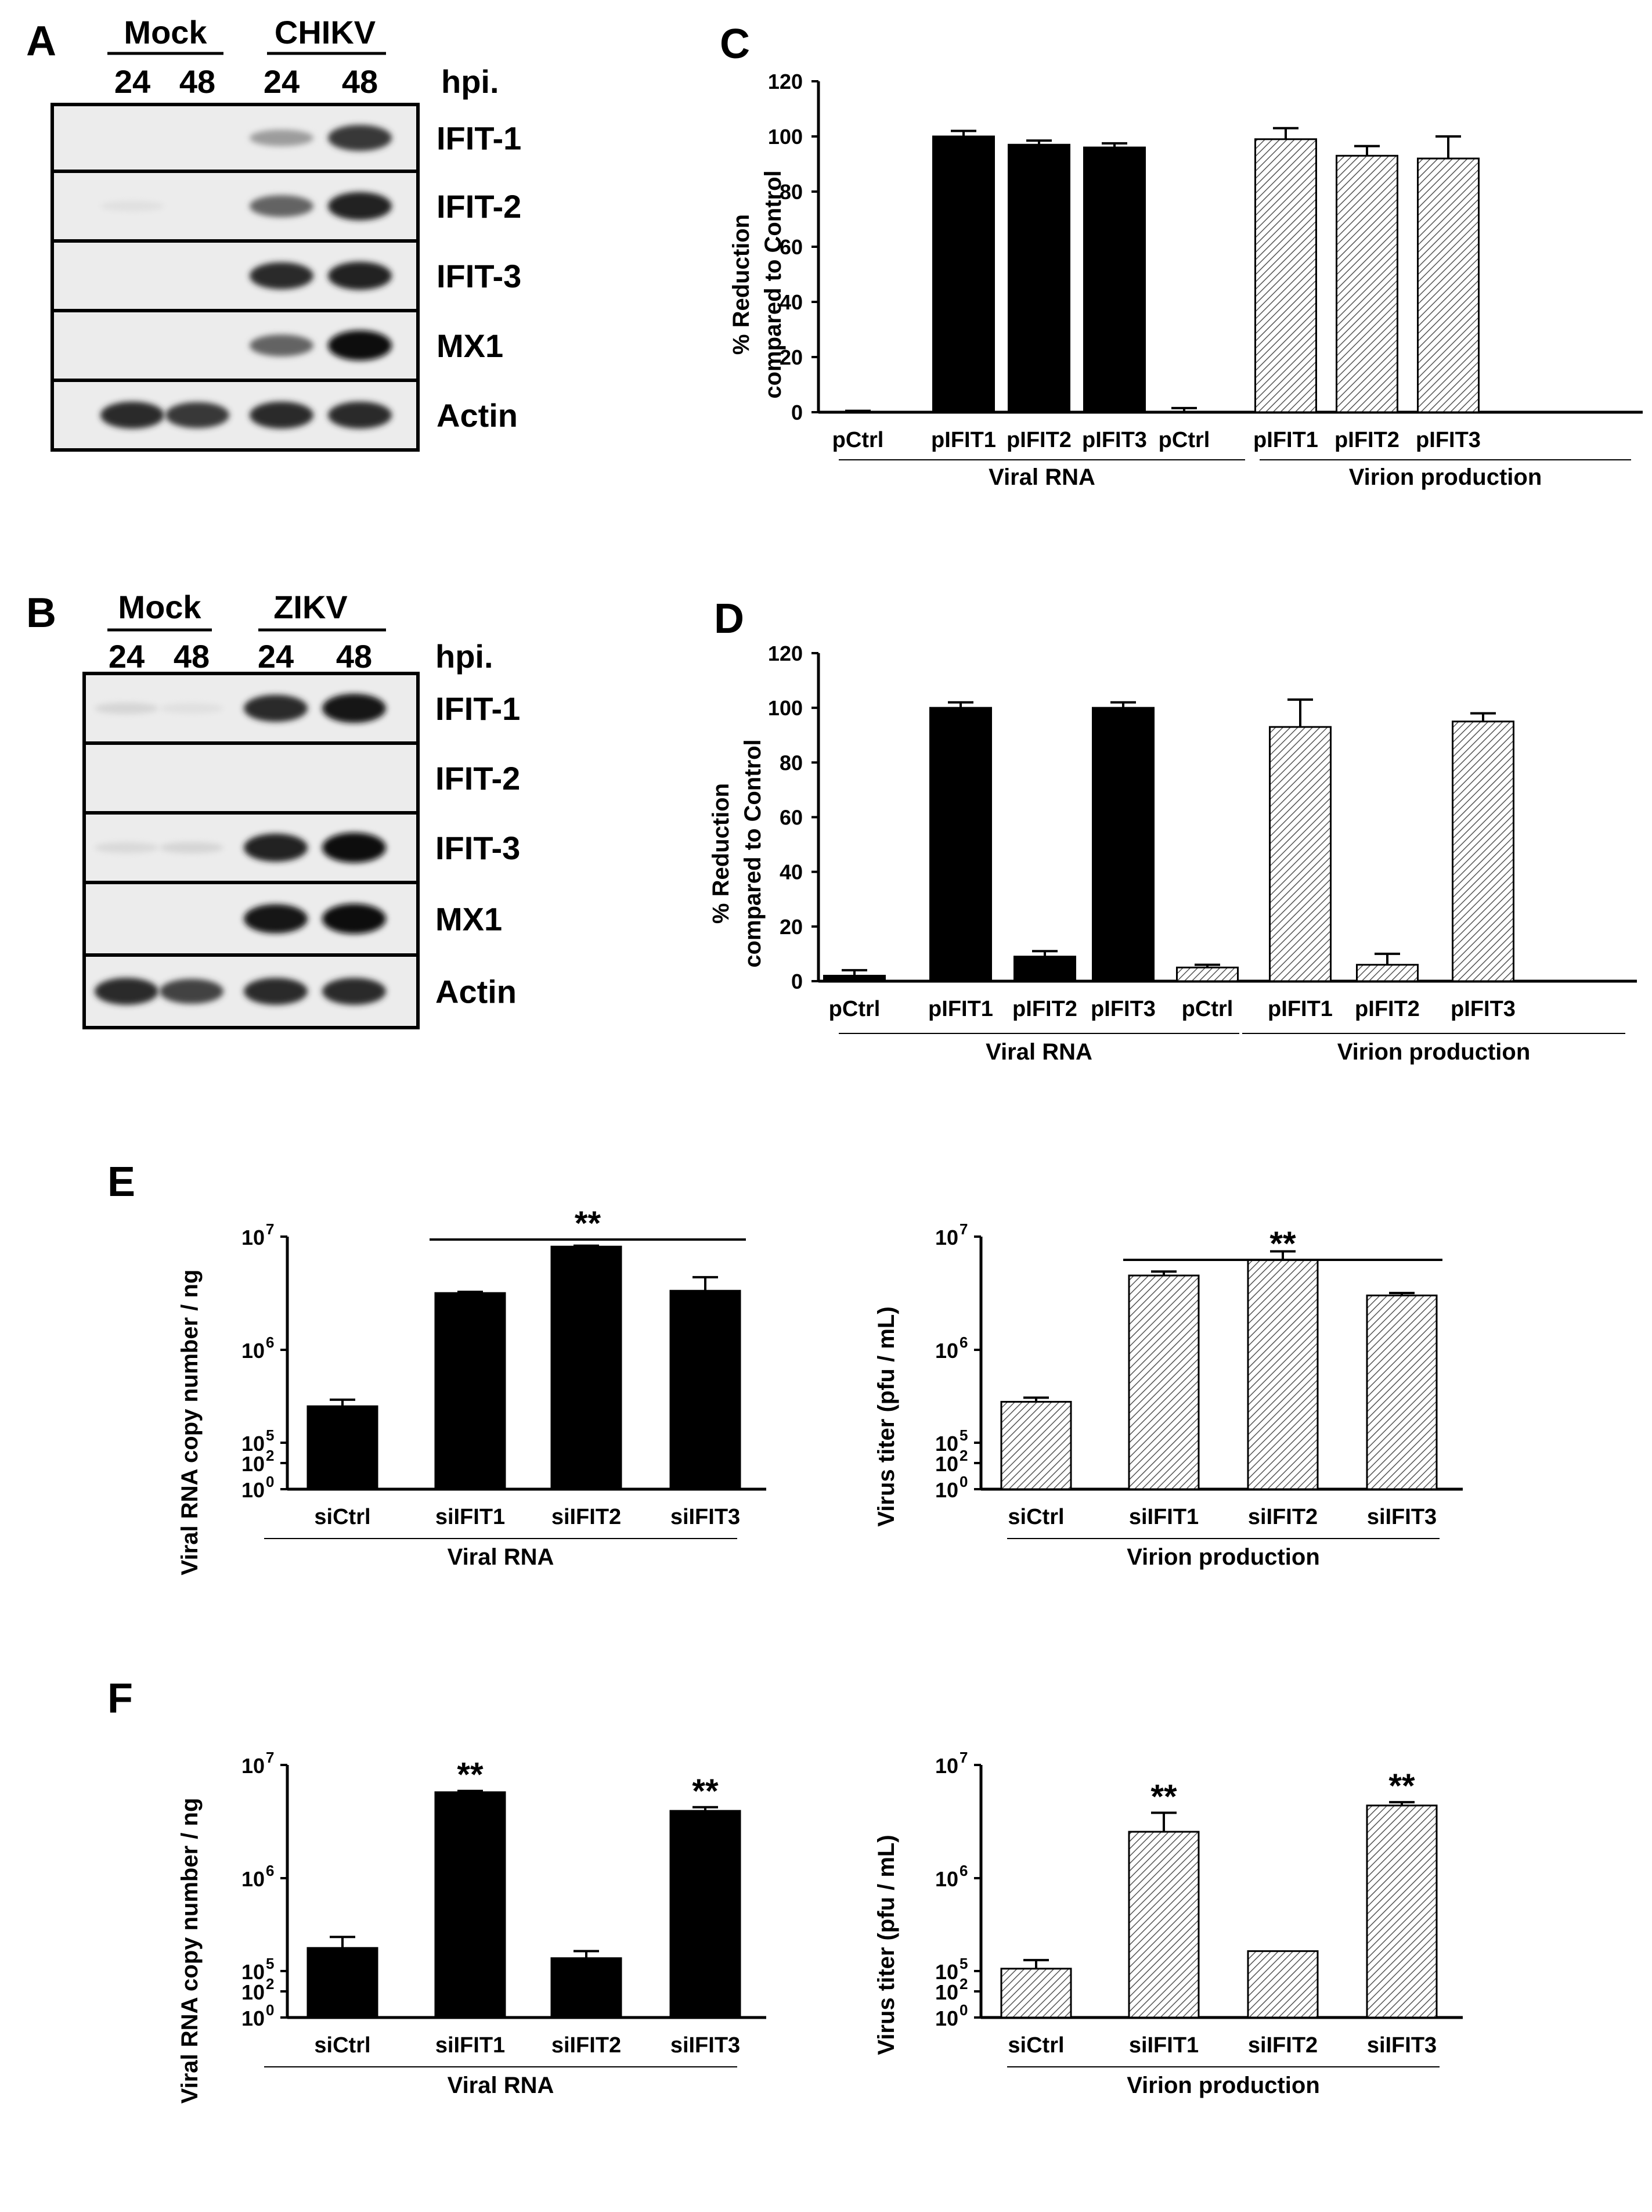 The width and height of the screenshot is (1652, 2212). What do you see at coordinates (41, 41) in the screenshot?
I see `panel-letter-a: A` at bounding box center [41, 41].